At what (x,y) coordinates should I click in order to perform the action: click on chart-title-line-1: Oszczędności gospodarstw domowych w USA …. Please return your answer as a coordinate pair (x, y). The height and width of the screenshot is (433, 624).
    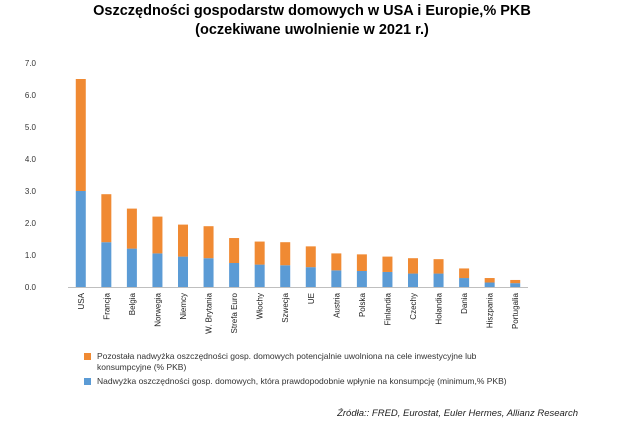
    Looking at the image, I should click on (312, 11).